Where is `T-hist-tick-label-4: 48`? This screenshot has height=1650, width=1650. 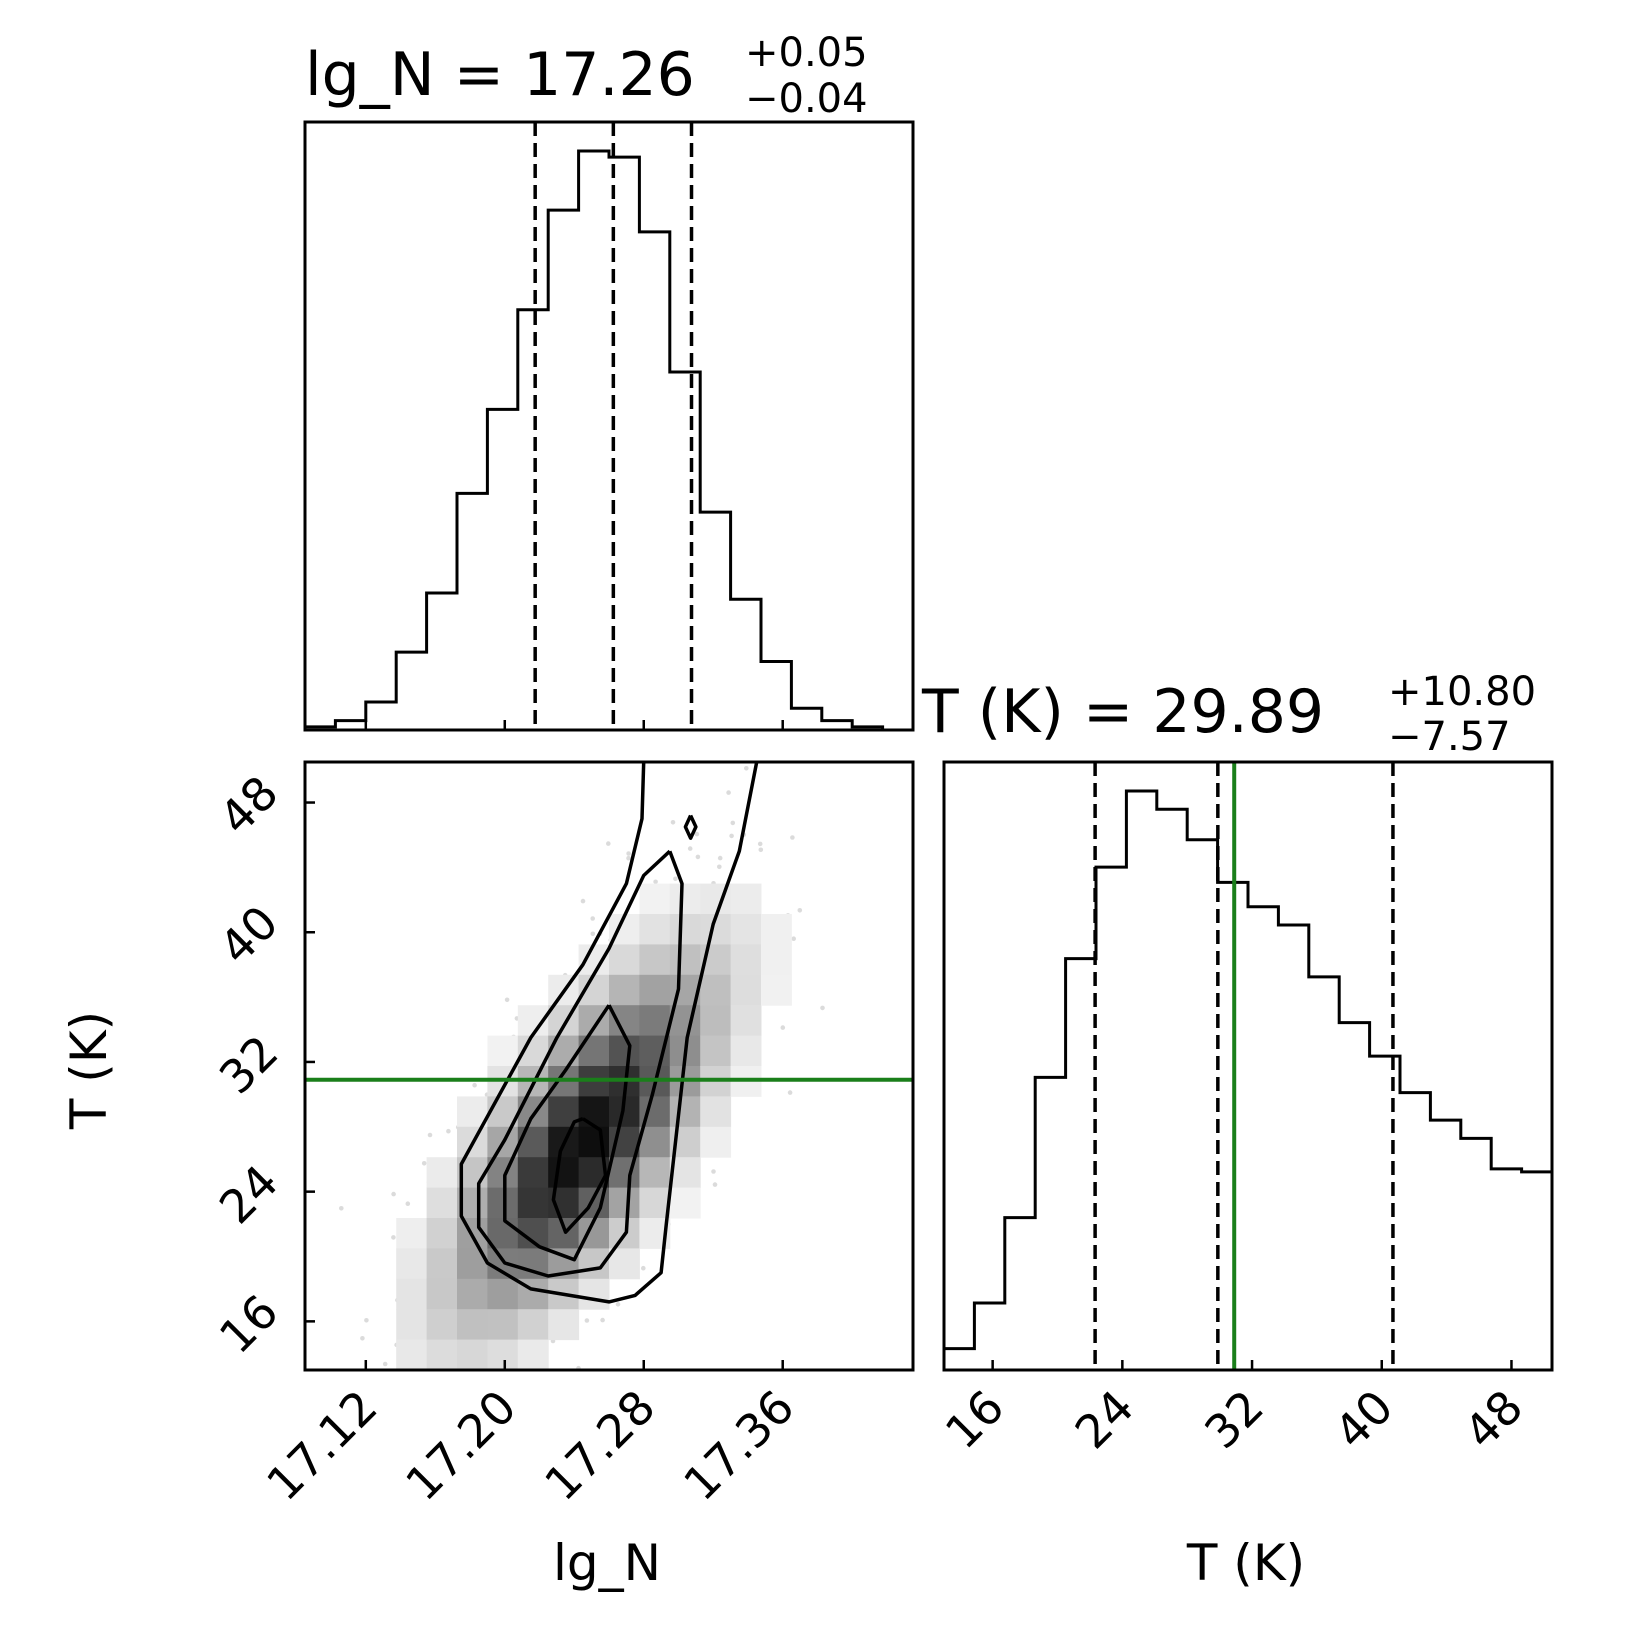
T-hist-tick-label-4: 48 is located at coordinates (1494, 1420).